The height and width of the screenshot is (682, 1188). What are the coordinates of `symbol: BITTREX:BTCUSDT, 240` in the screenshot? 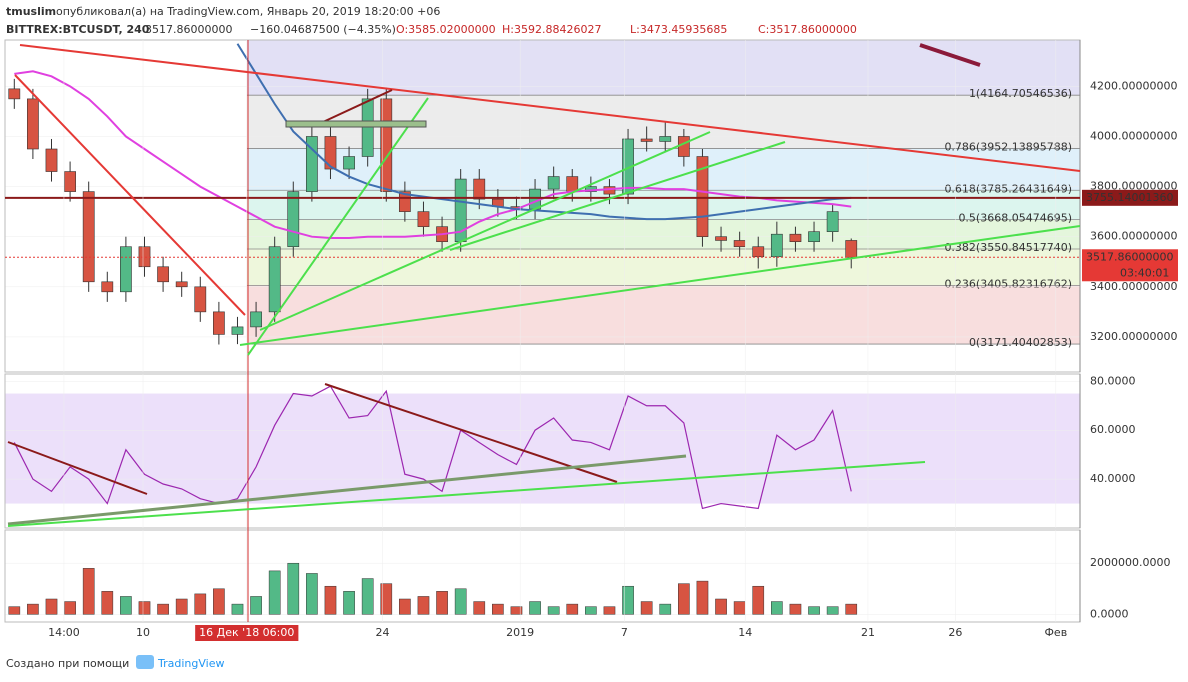 It's located at (78, 29).